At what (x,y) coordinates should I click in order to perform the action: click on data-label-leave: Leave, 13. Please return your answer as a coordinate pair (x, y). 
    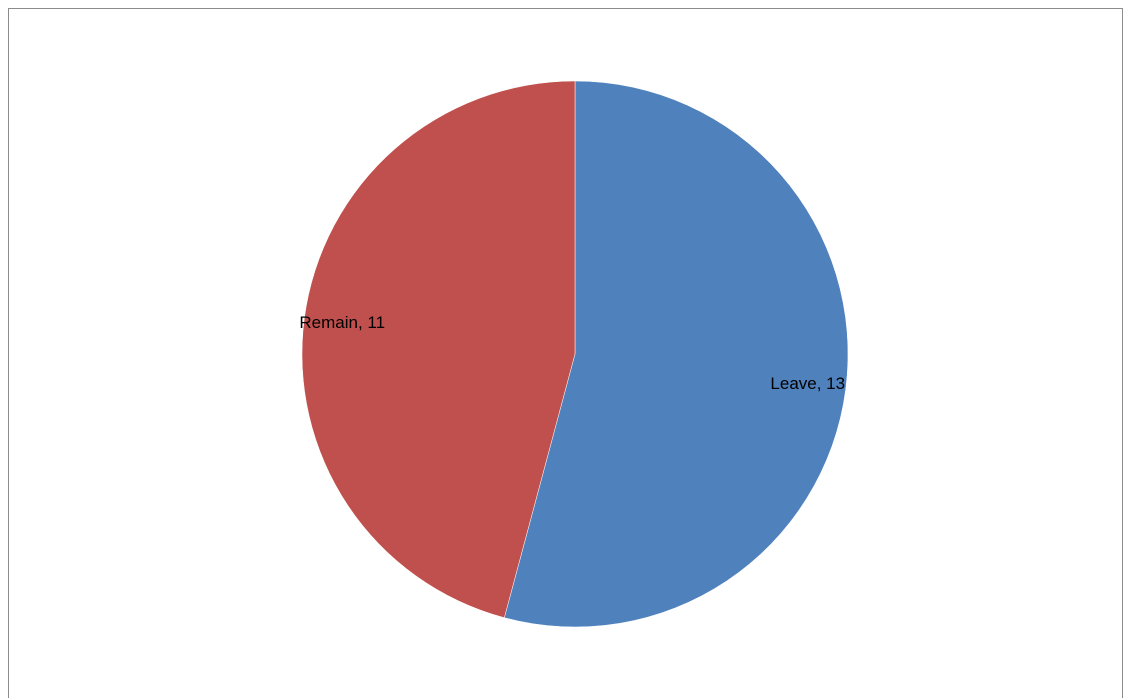
    Looking at the image, I should click on (807, 383).